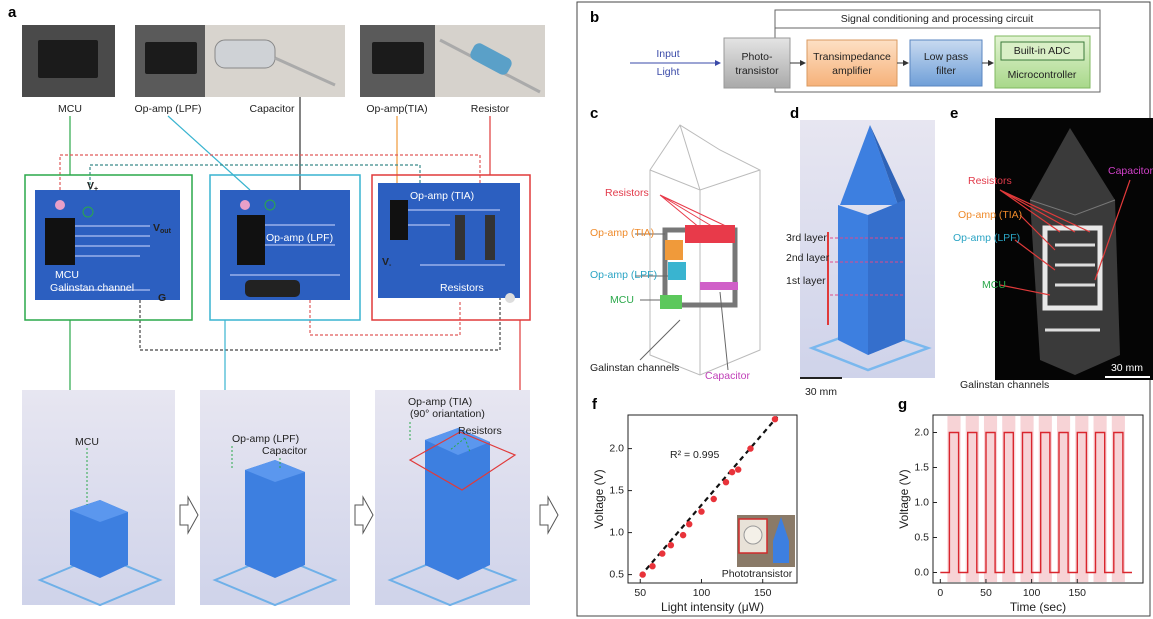 This screenshot has width=1153, height=619. What do you see at coordinates (627, 193) in the screenshot?
I see `component-label: Resistors` at bounding box center [627, 193].